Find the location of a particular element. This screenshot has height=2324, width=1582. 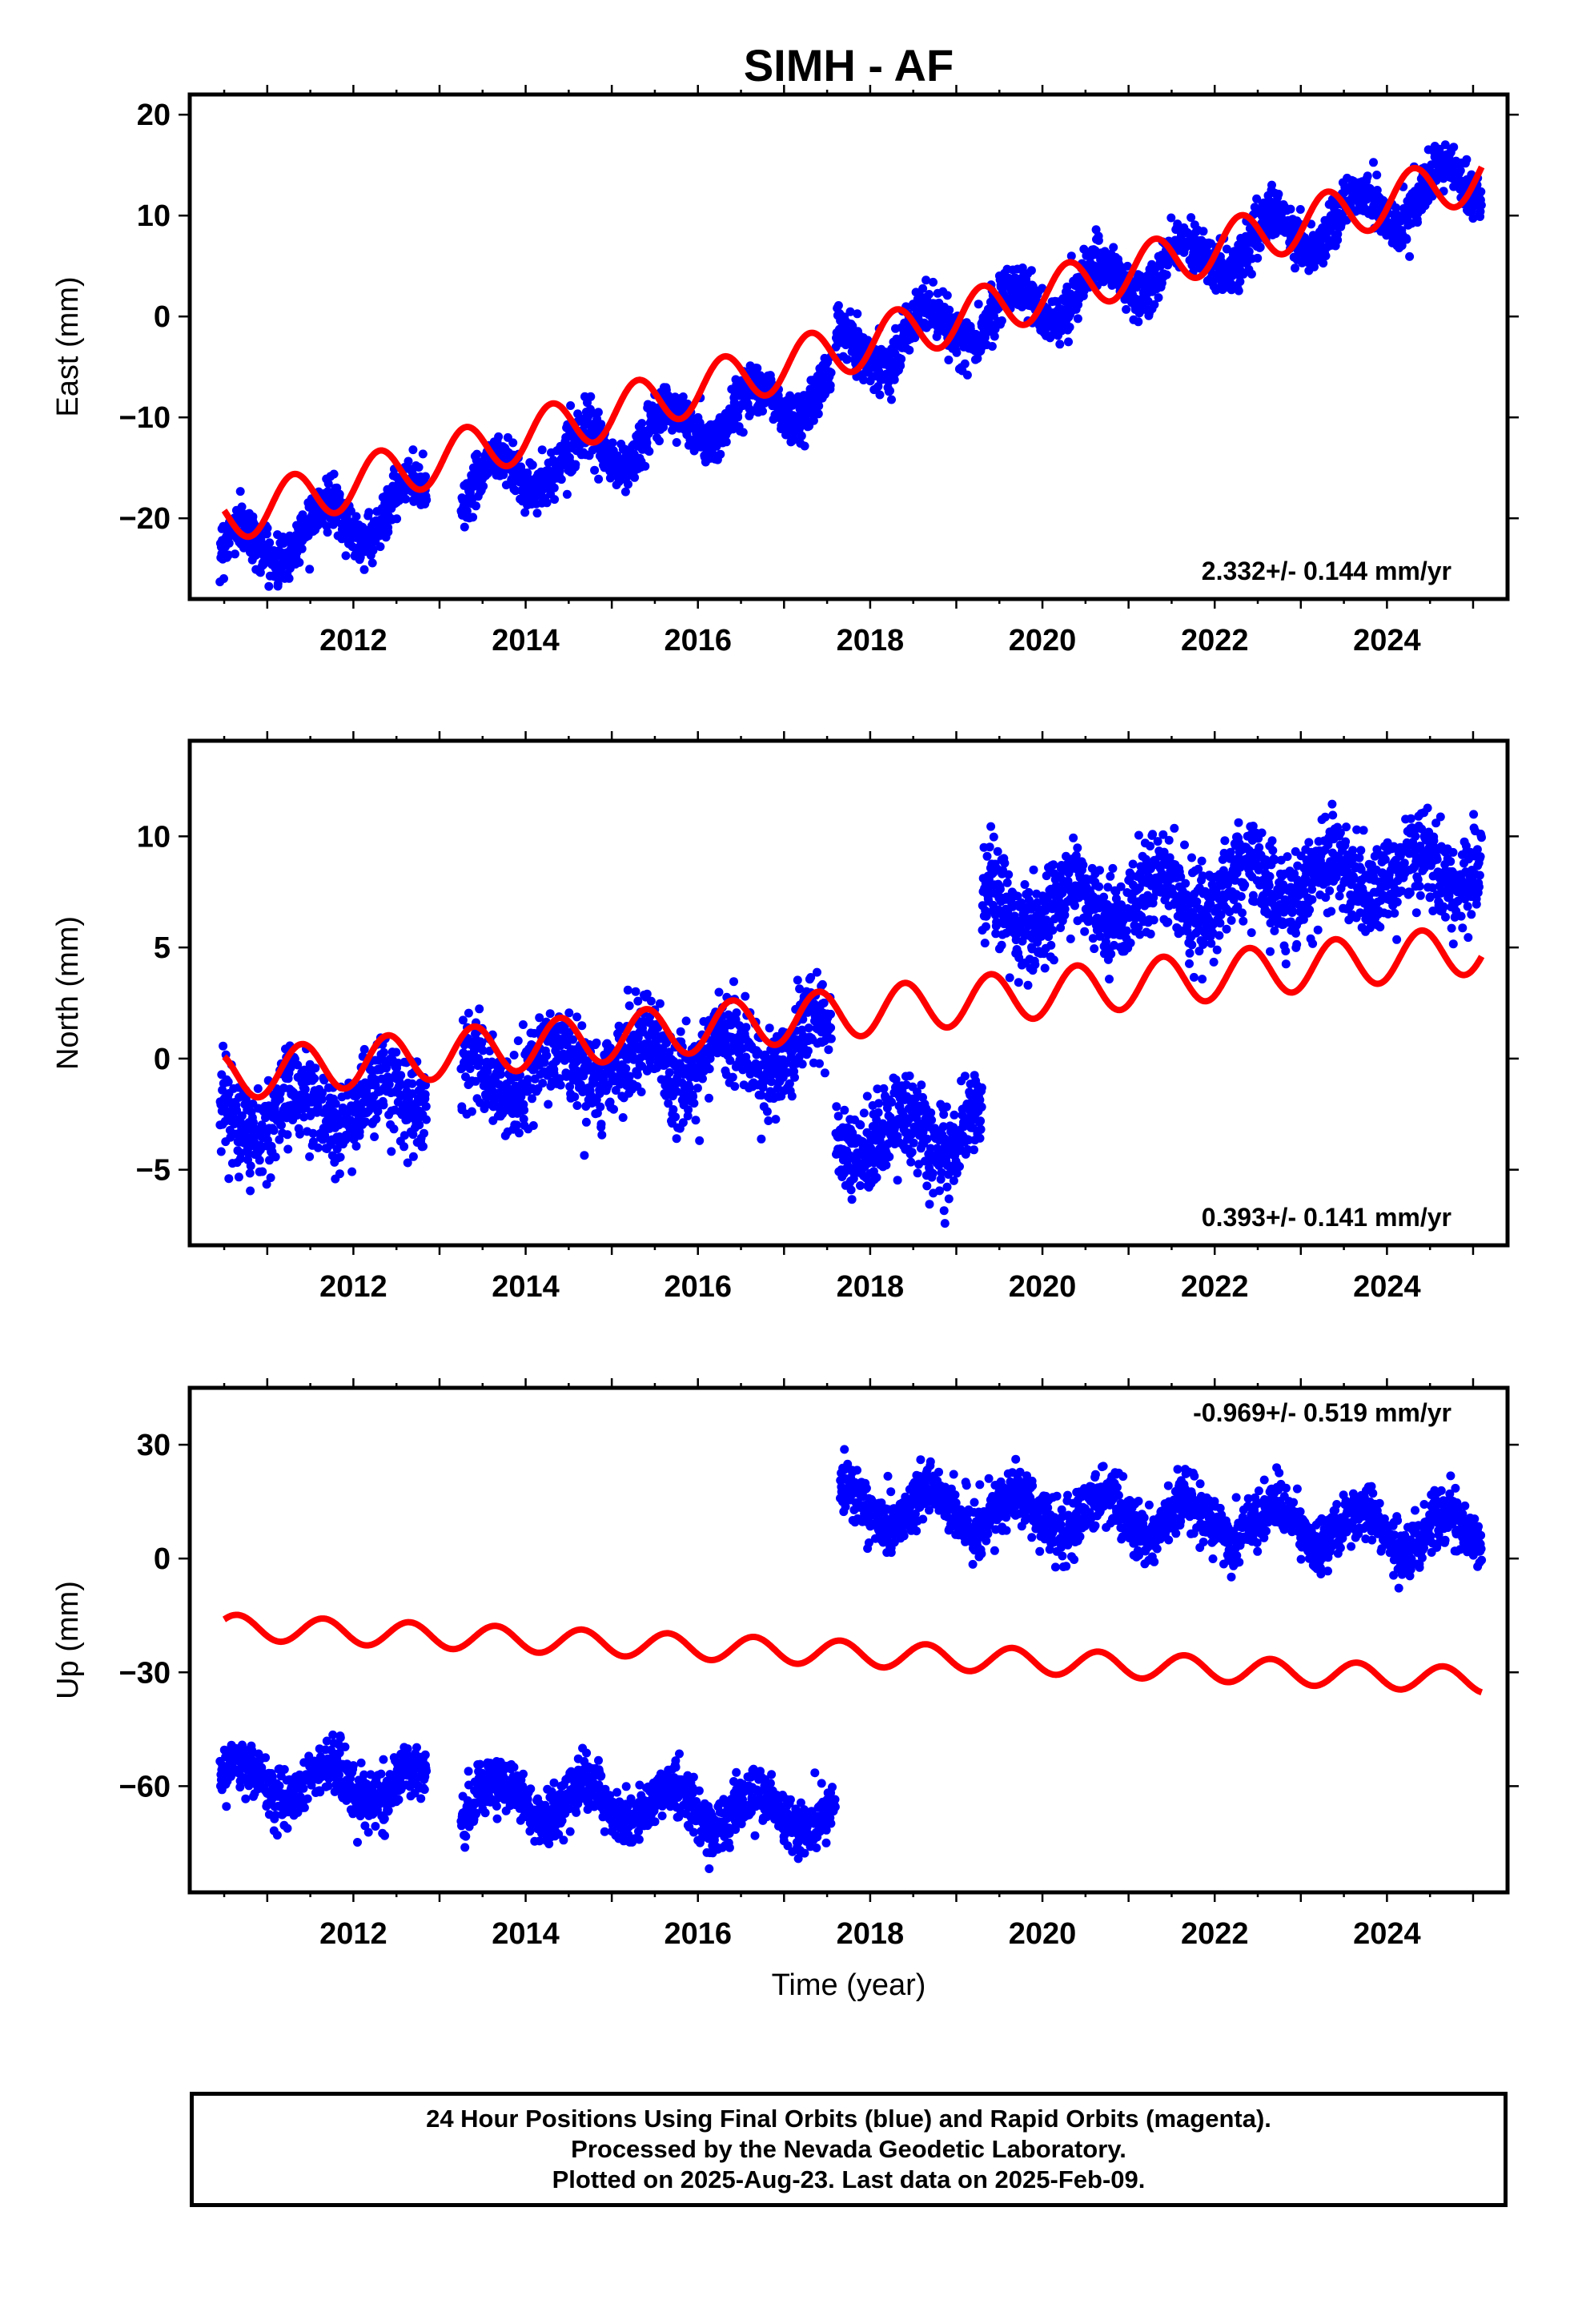

east-x-tick-label: 2022 is located at coordinates (1215, 640).